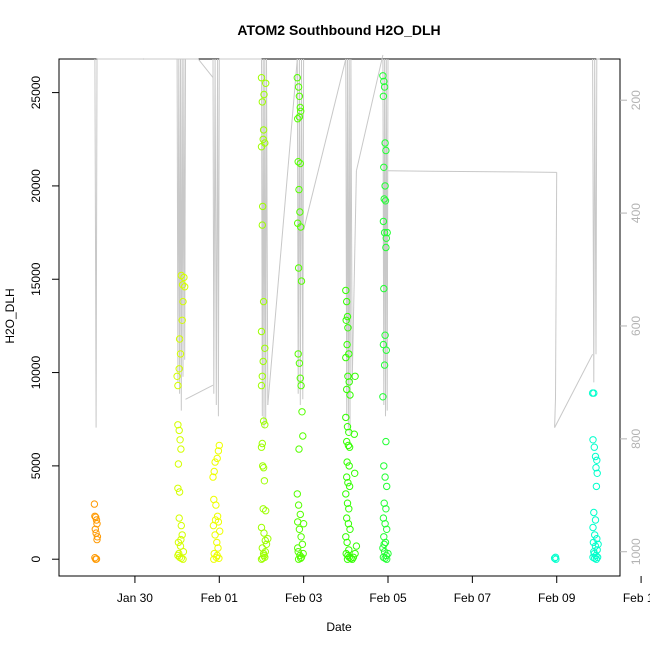 The width and height of the screenshot is (650, 650). I want to click on right-tick-label-3: 800, so click(636, 439).